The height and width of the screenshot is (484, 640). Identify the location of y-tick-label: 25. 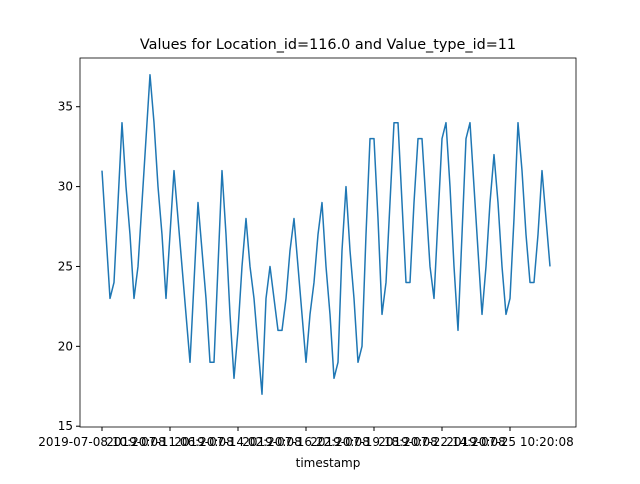
(65, 266).